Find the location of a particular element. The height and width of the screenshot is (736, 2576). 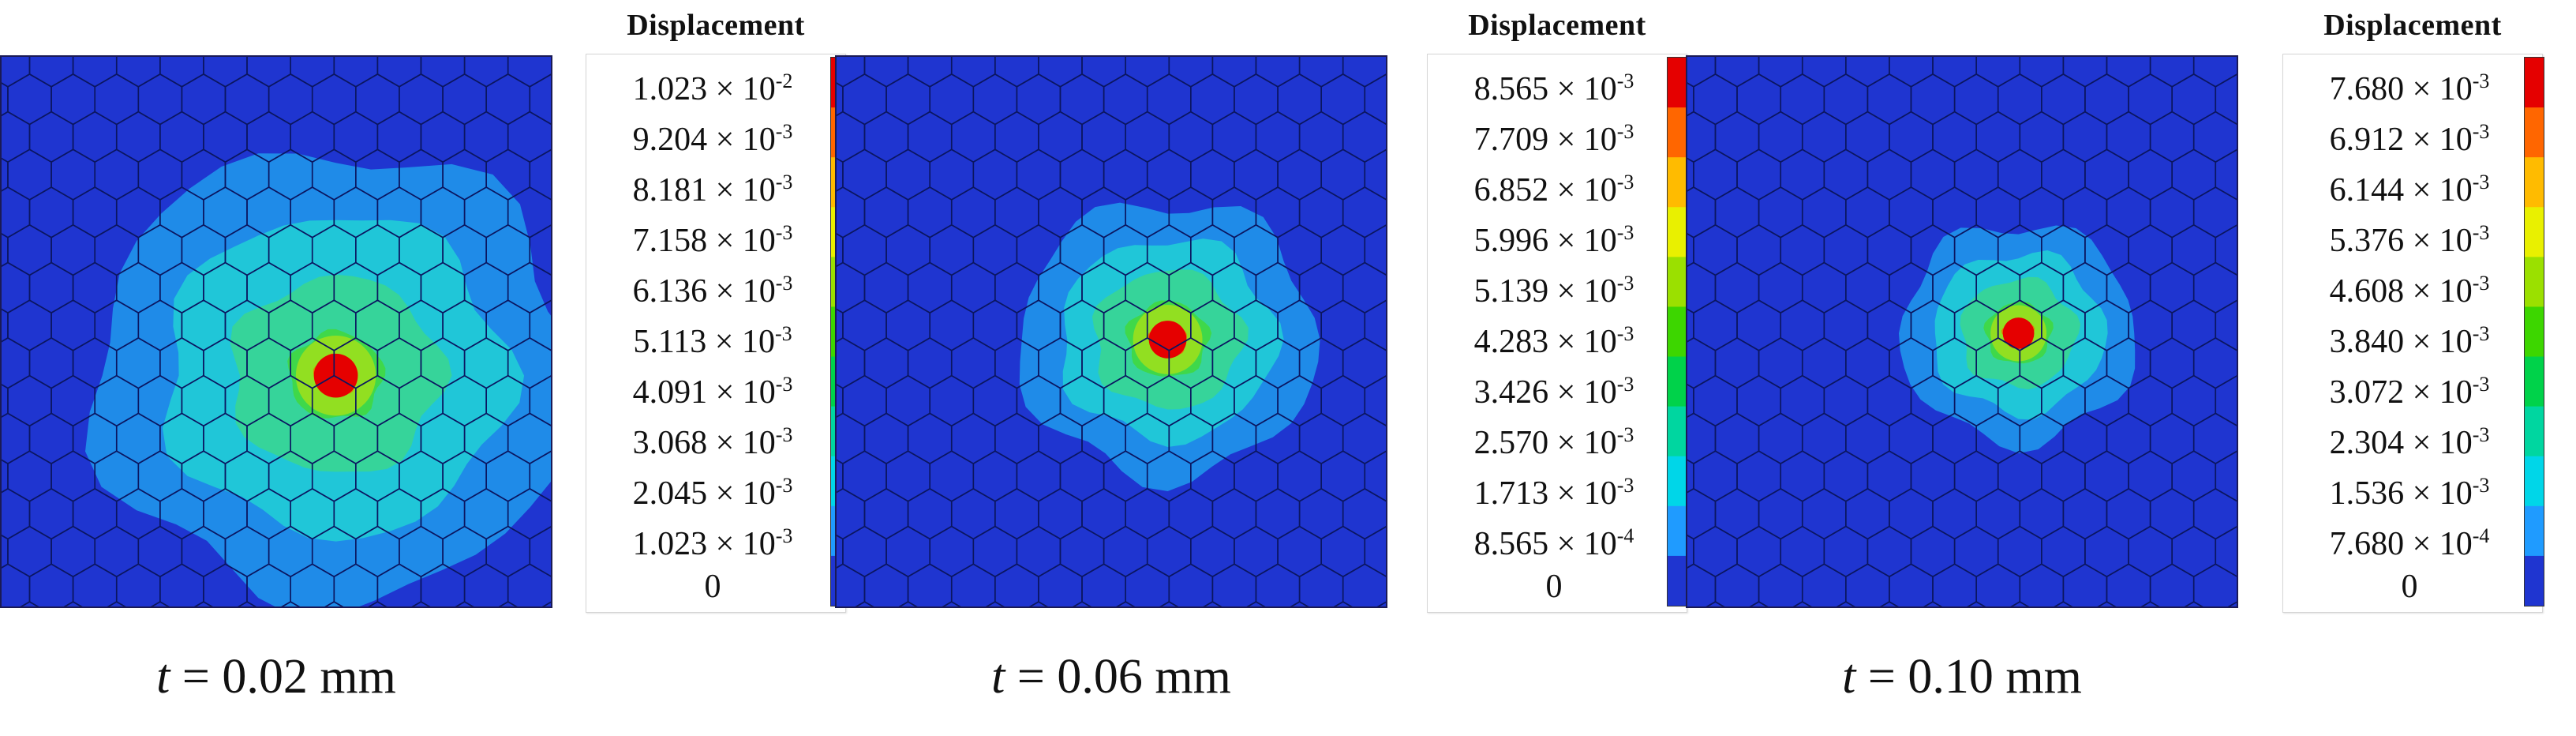

legend-value: 2.570 × 10⁻³ is located at coordinates (1553, 442).